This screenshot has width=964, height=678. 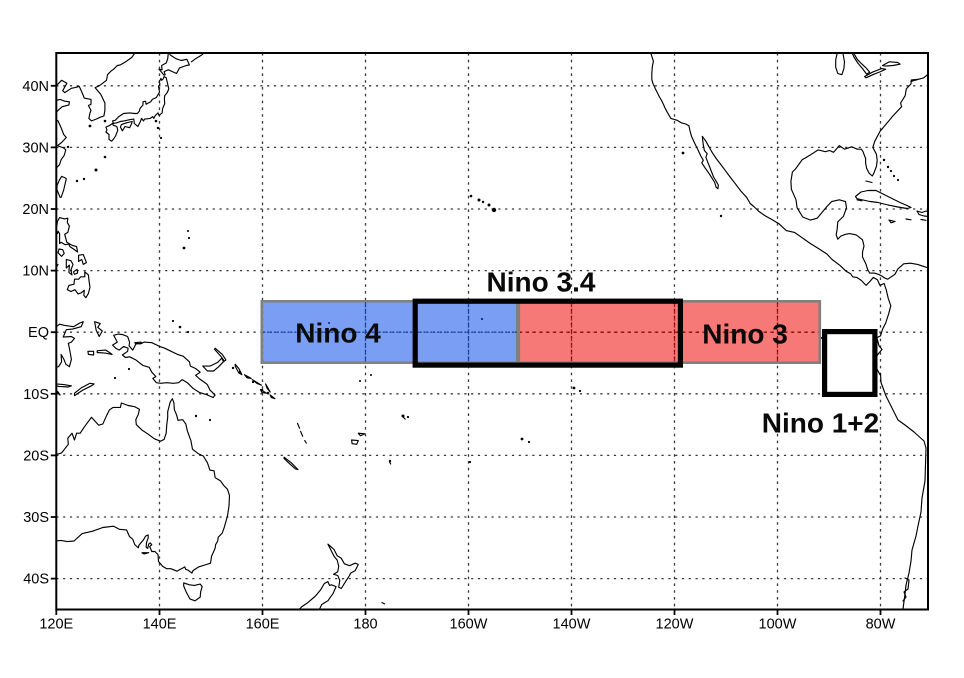 What do you see at coordinates (778, 625) in the screenshot?
I see `svg-text: 100W` at bounding box center [778, 625].